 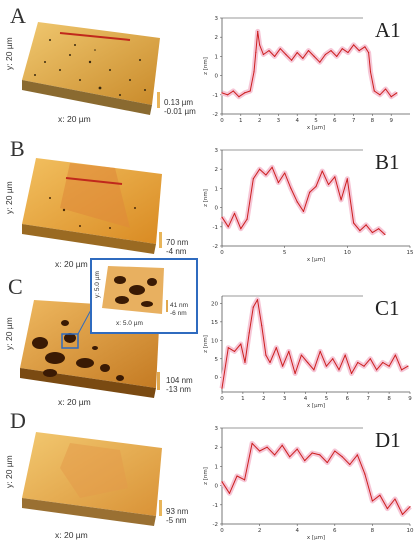 I want to click on profile-line, so click(x=309, y=64).